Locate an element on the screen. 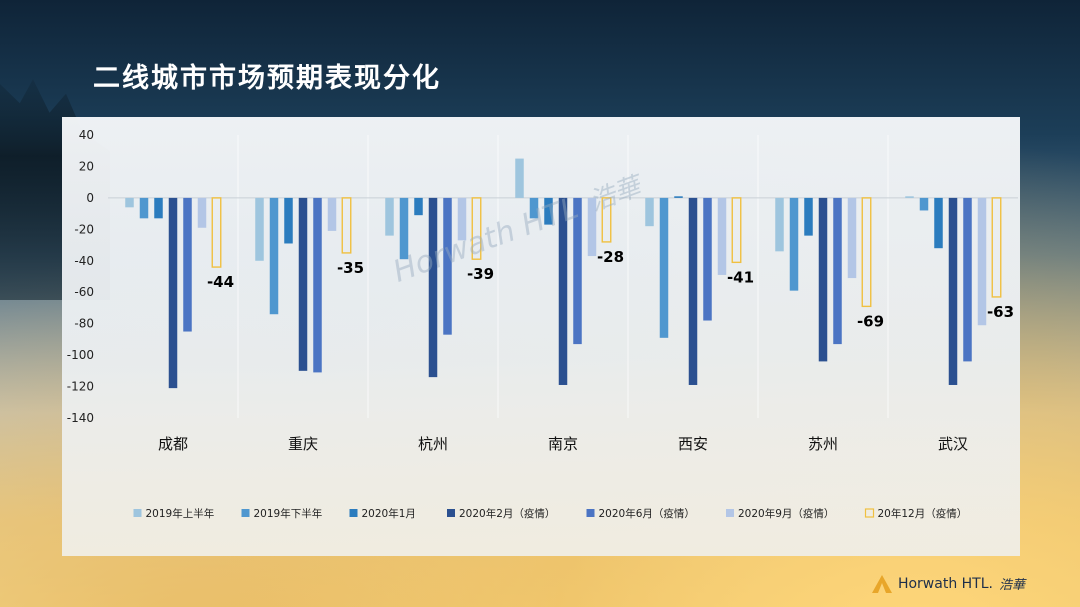  y-tick-label: -140 is located at coordinates (80, 418).